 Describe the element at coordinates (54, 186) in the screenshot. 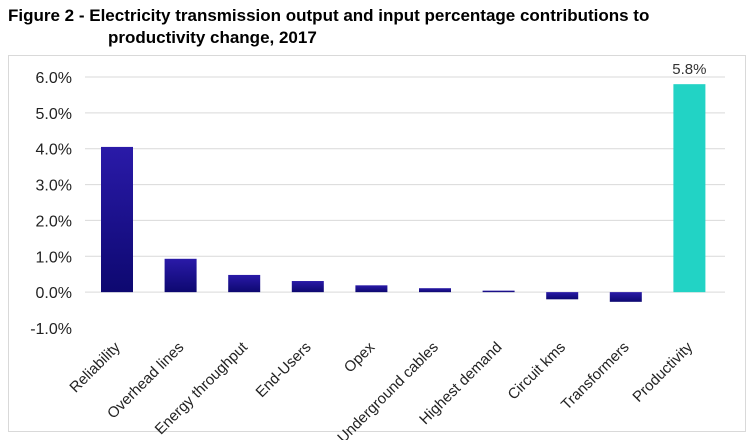

I see `y-tick-label: 3.0%` at that location.